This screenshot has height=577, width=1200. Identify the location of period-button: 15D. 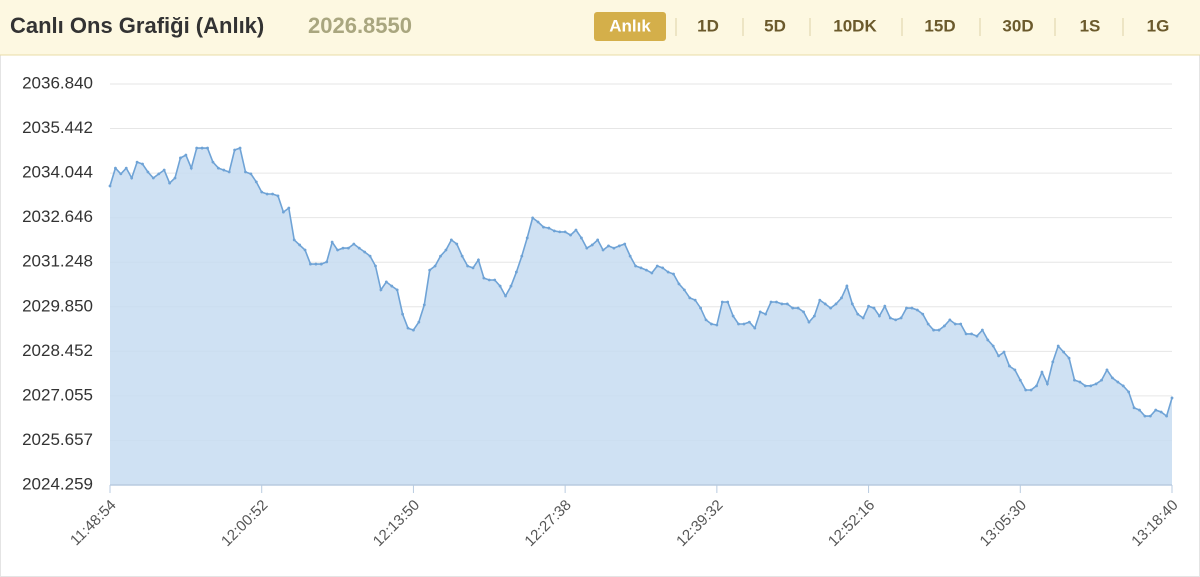
(939, 25).